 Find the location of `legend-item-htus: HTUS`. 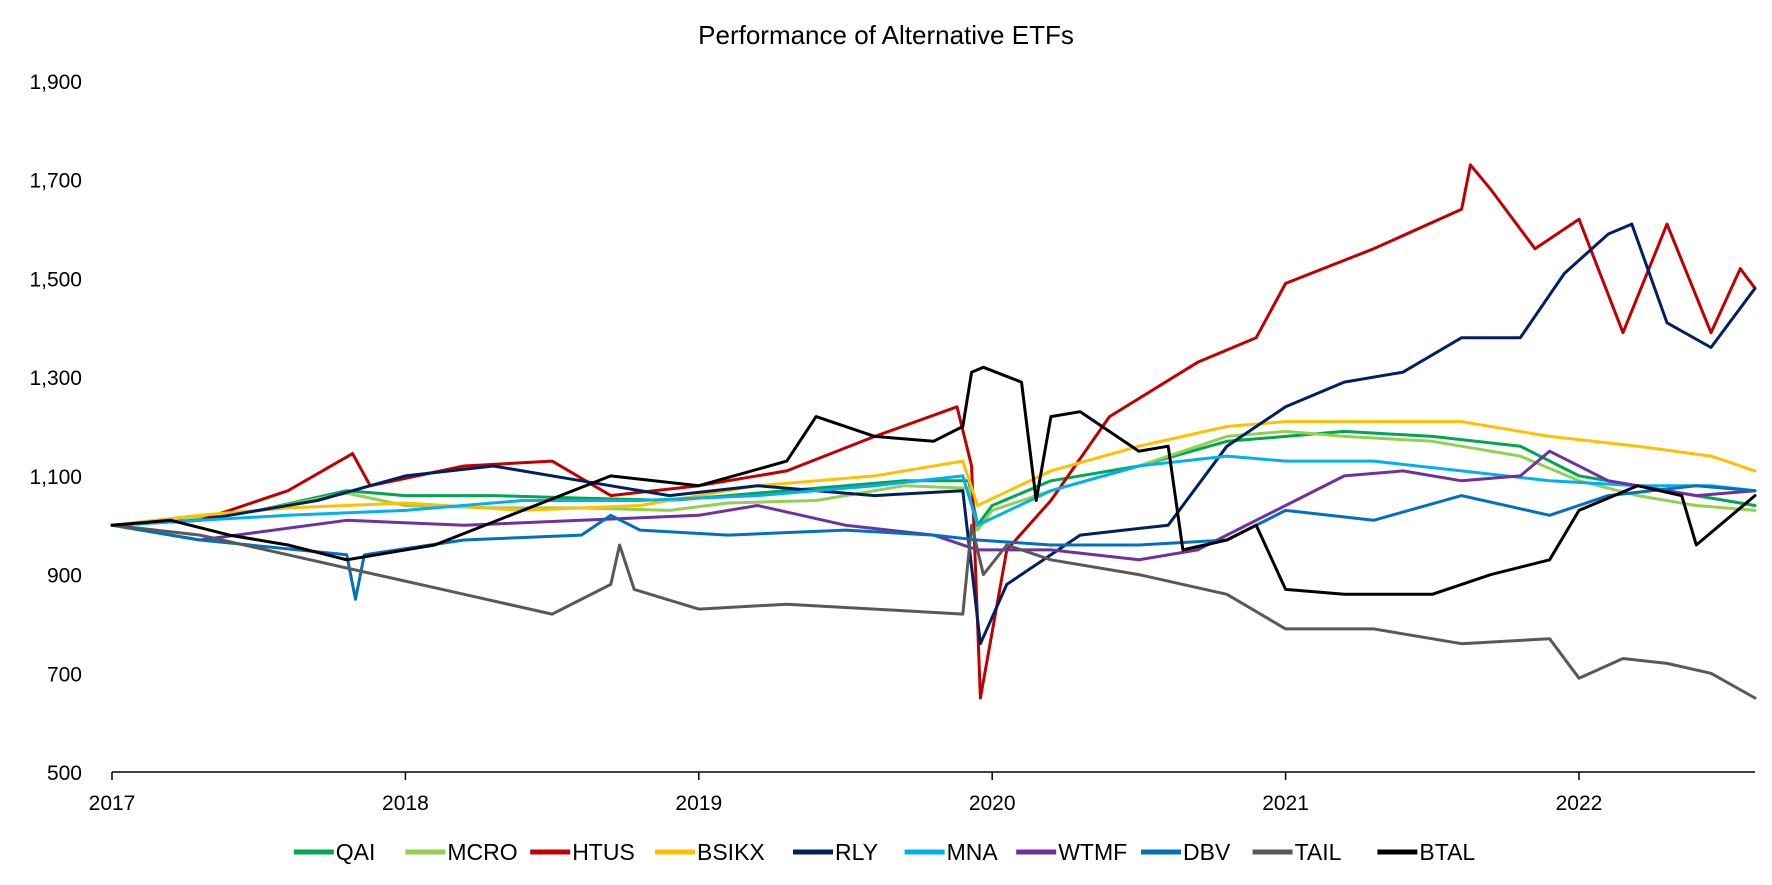

legend-item-htus: HTUS is located at coordinates (582, 852).